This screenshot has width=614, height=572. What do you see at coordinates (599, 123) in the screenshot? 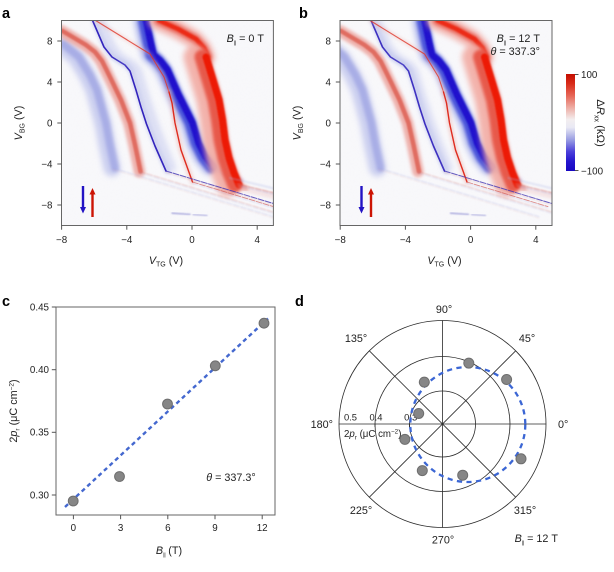
I see `svg-text: ΔRxx​ (kΩ)` at bounding box center [599, 123].